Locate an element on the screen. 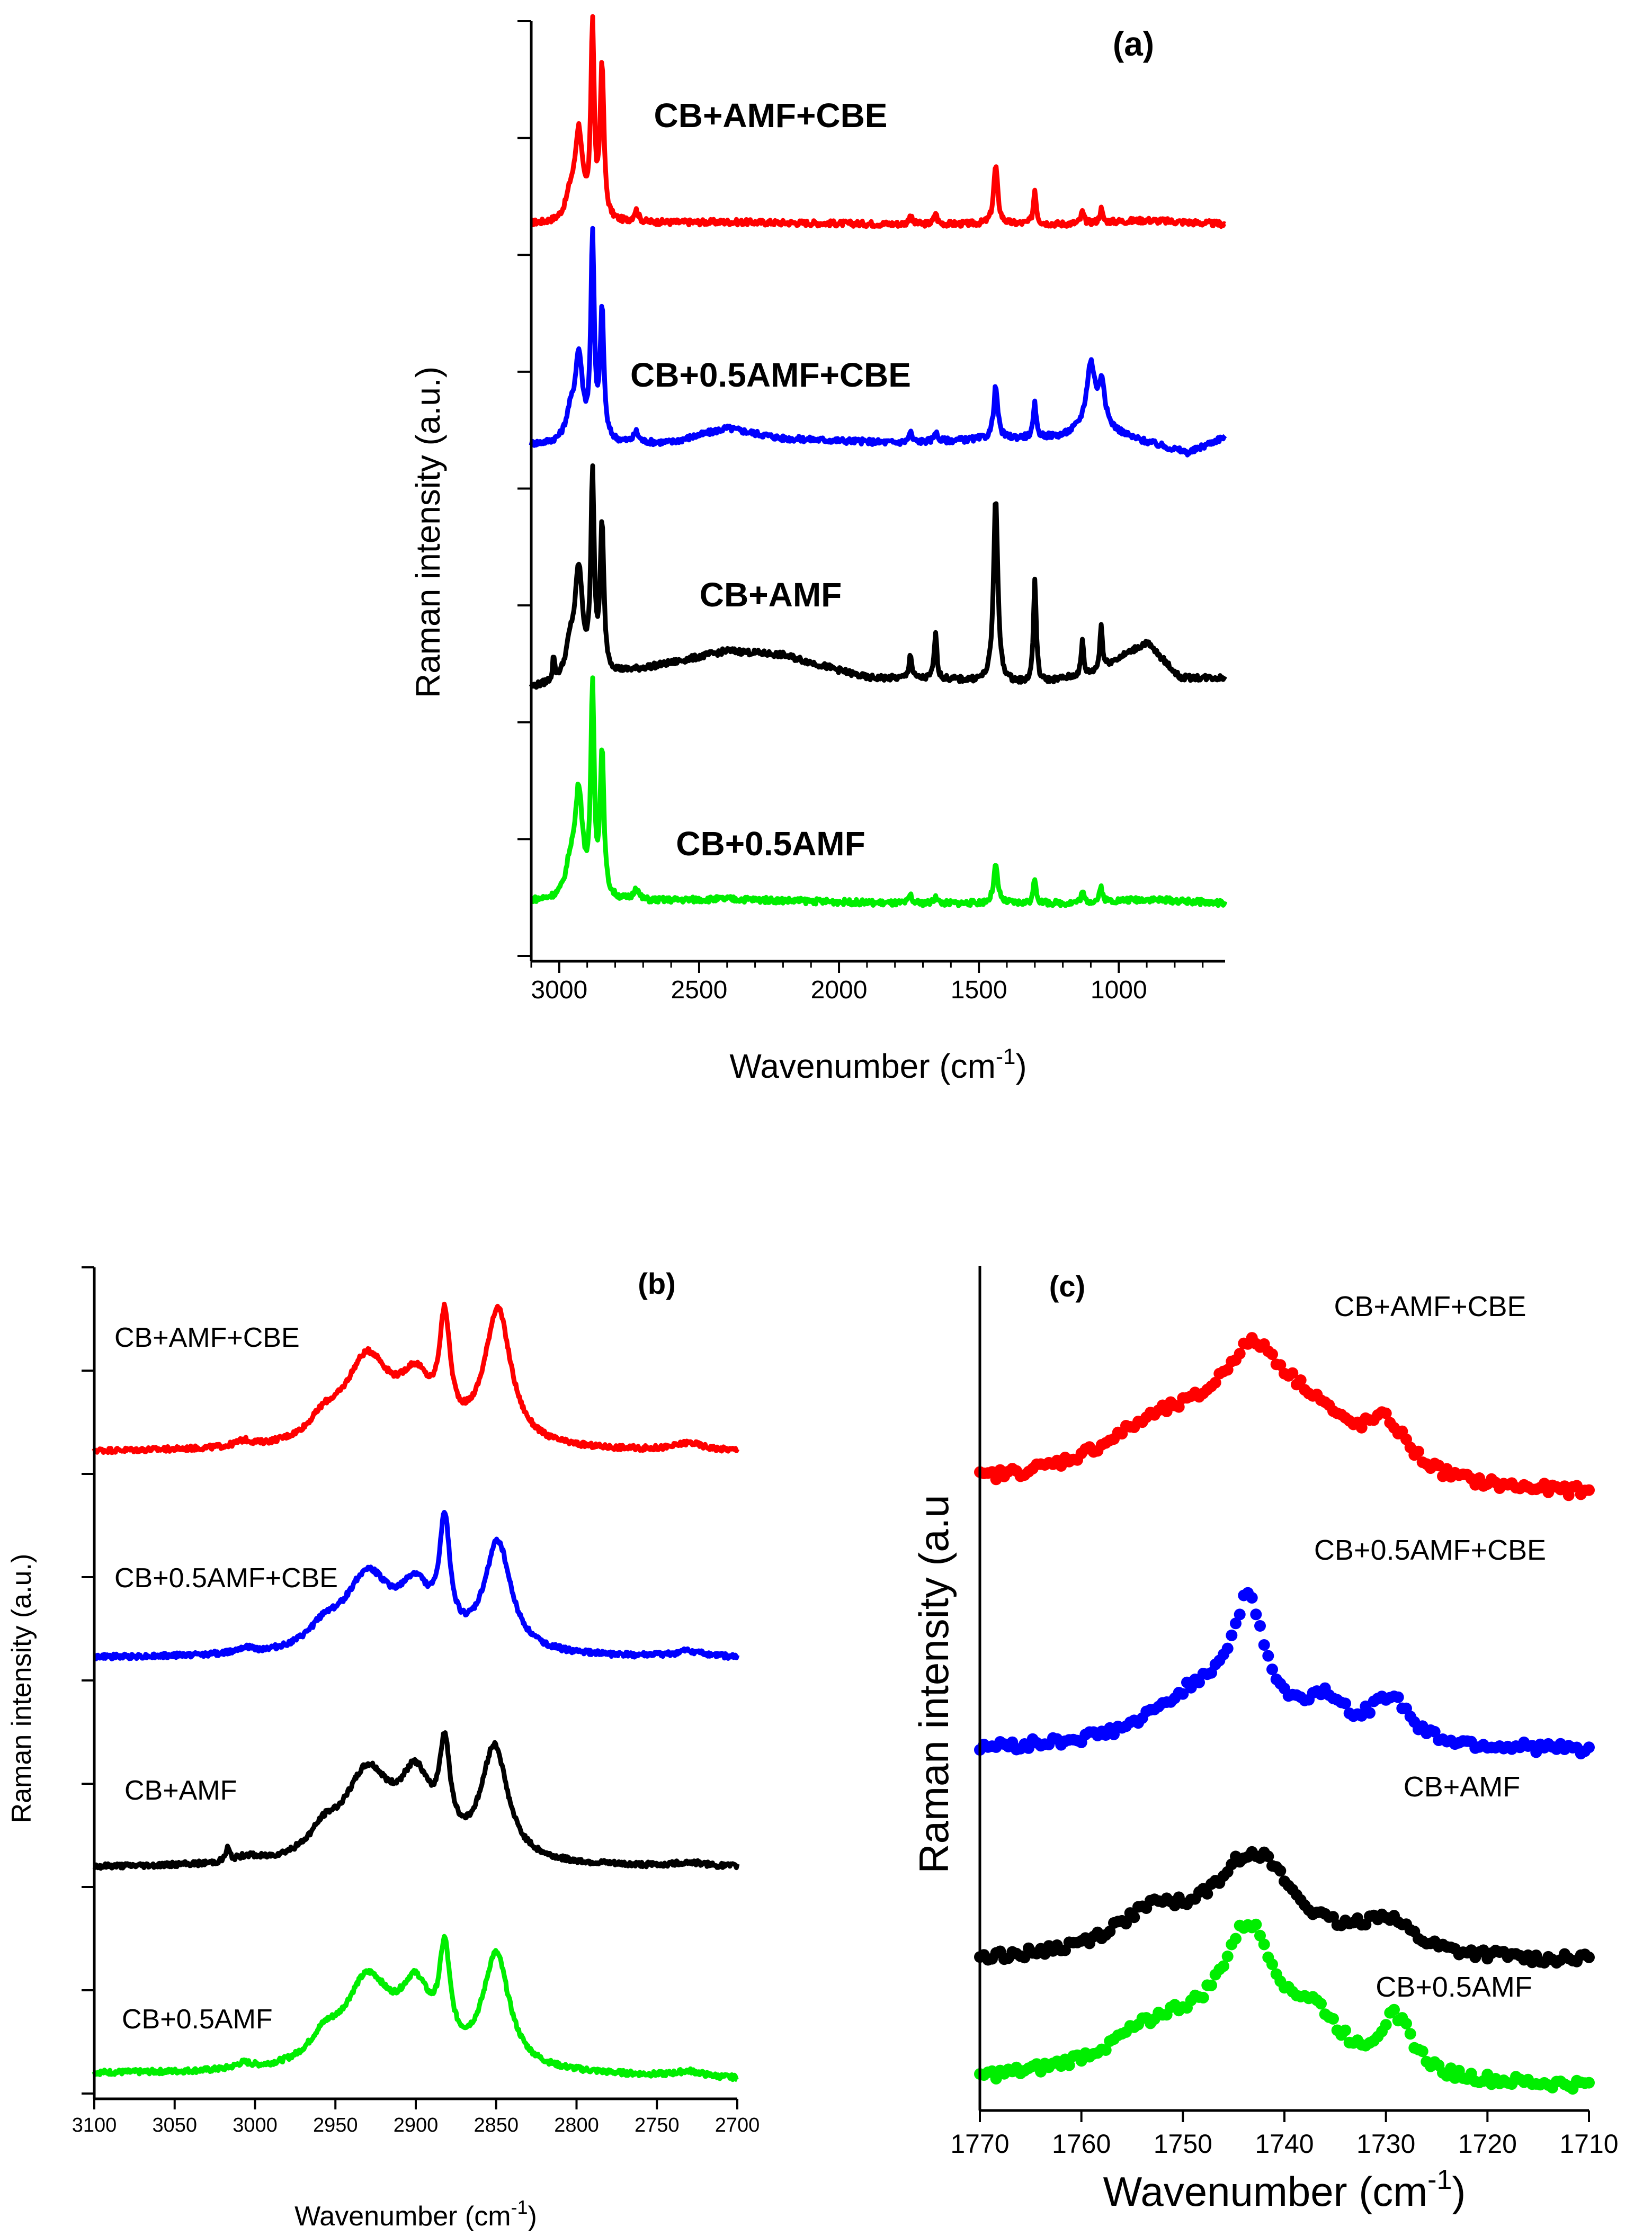  x-tick-label: 1740 is located at coordinates (1285, 2144).